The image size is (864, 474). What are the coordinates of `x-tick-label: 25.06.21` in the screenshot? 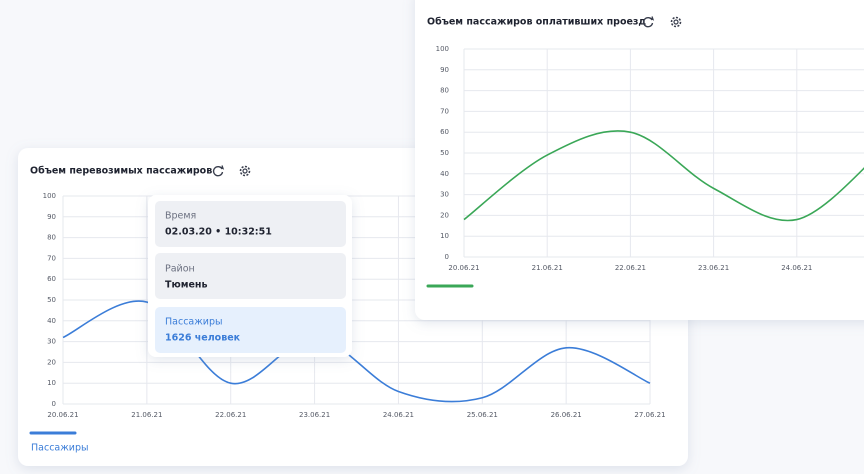 It's located at (482, 415).